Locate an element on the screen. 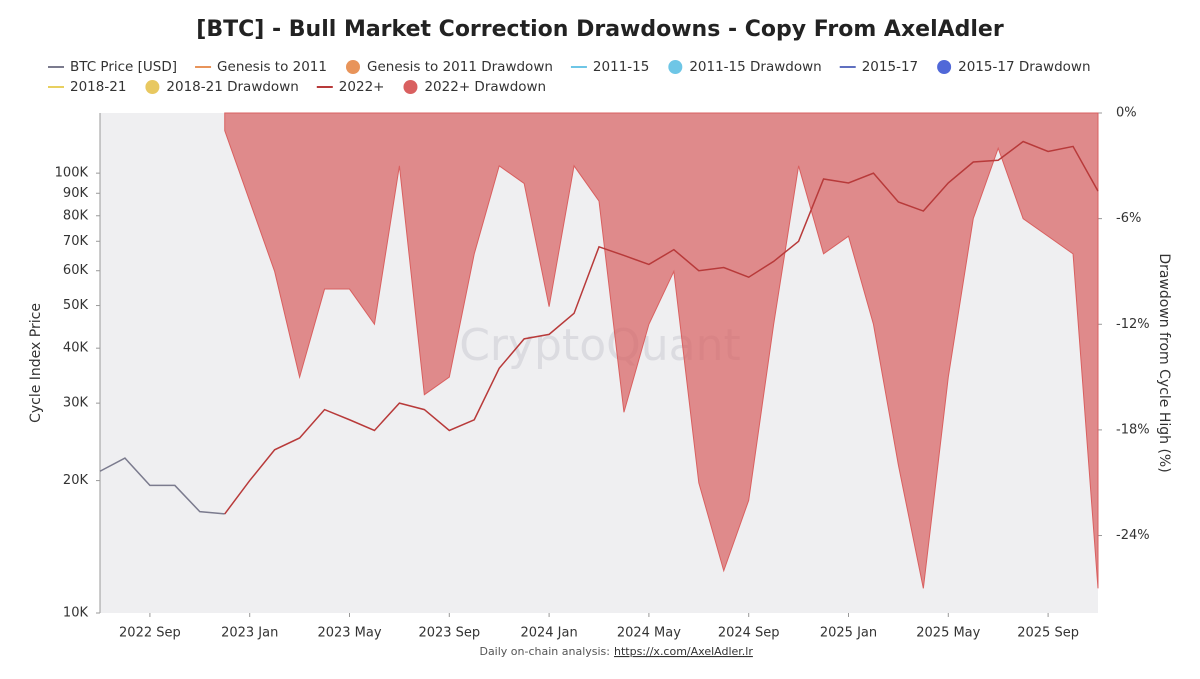 The width and height of the screenshot is (1200, 679). y2-tick-label: 0% is located at coordinates (1126, 113).